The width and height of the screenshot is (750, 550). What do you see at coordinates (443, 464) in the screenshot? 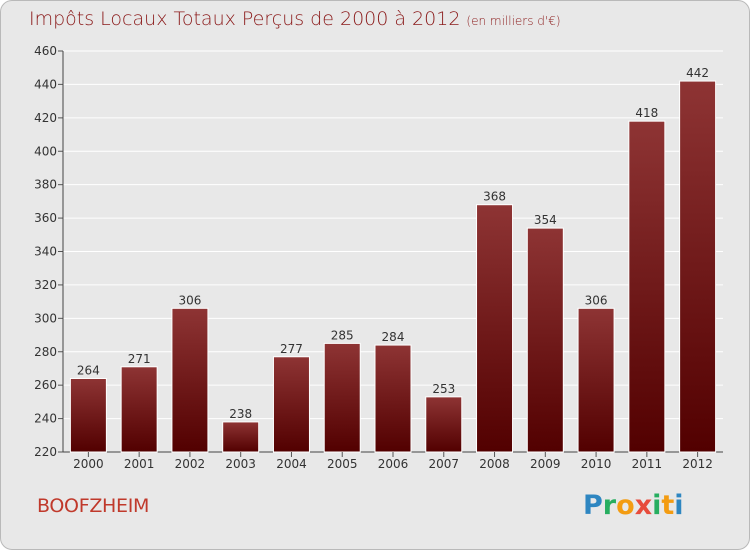
I see `x-tick-label: 2007` at bounding box center [443, 464].